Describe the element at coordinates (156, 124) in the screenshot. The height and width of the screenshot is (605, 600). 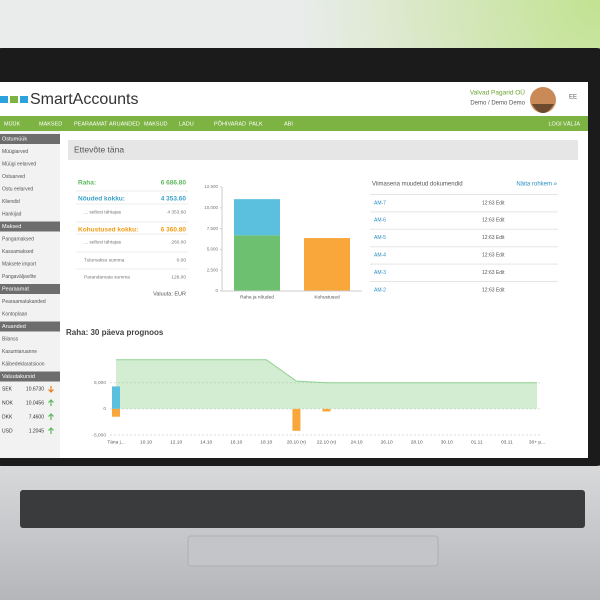
I see `nav-item: MAKSUD` at that location.